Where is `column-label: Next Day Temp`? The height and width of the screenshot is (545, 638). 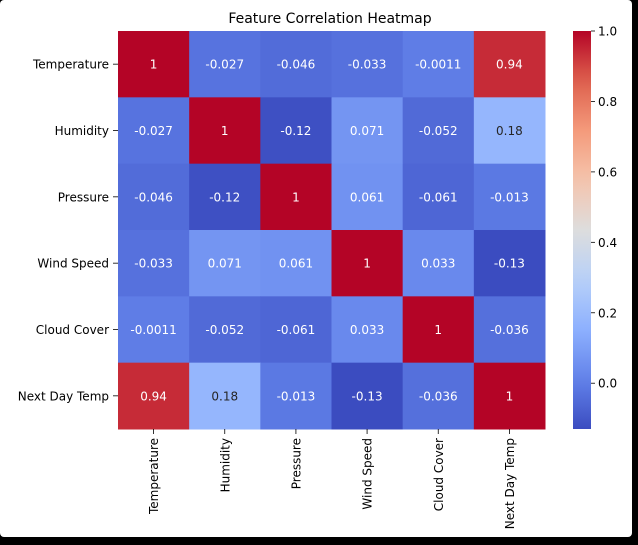
column-label: Next Day Temp is located at coordinates (510, 483).